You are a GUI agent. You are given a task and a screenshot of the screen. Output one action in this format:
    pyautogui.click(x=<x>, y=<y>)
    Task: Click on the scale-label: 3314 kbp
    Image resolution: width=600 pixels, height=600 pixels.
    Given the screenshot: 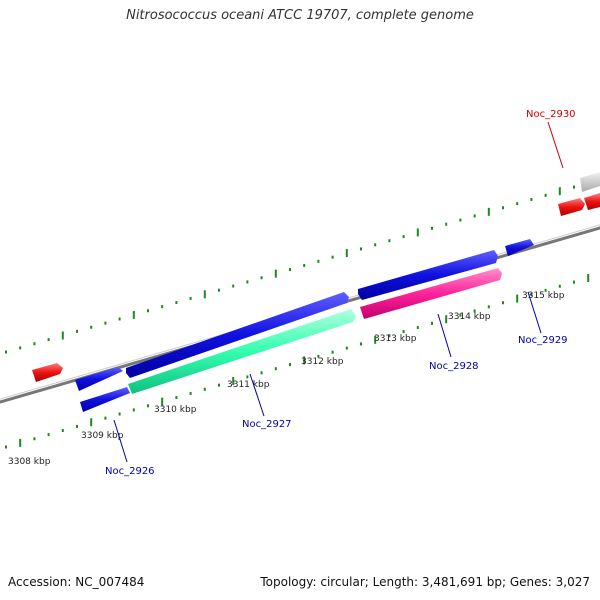 What is the action you would take?
    pyautogui.click(x=469, y=317)
    